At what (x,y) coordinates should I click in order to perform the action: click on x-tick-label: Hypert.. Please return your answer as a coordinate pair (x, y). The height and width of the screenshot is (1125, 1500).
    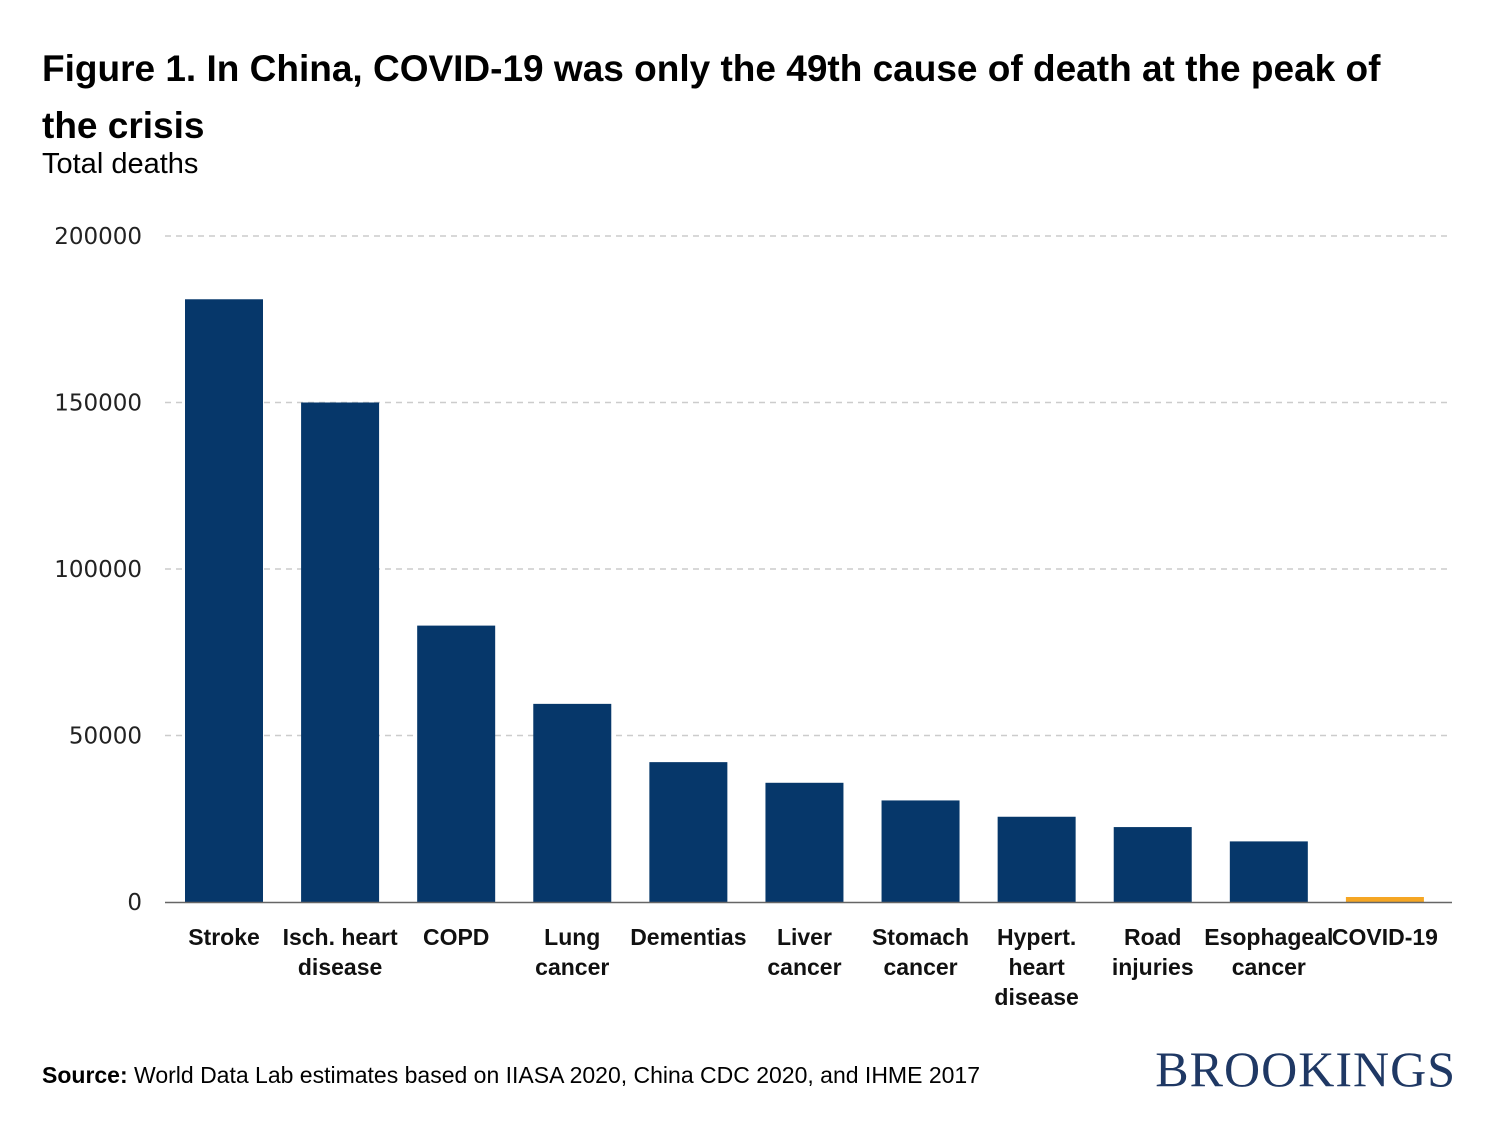
    Looking at the image, I should click on (1036, 937).